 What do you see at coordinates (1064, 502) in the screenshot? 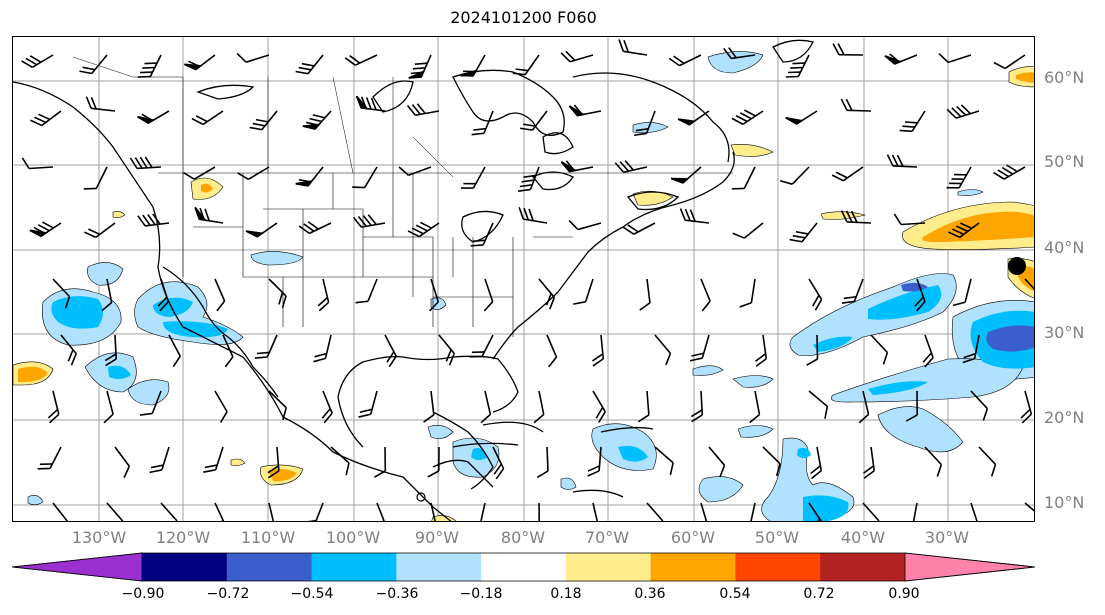
I see `lat-label-10n: 10°N` at bounding box center [1064, 502].